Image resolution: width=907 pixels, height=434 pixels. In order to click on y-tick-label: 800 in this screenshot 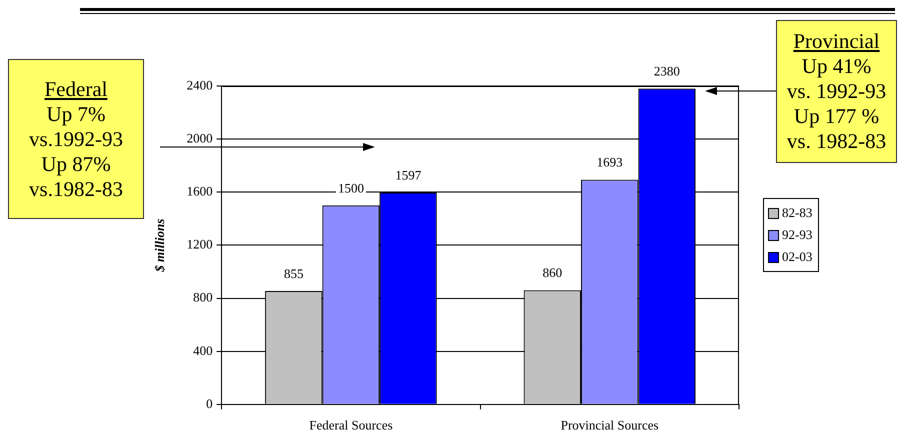, I will do `click(203, 297)`.